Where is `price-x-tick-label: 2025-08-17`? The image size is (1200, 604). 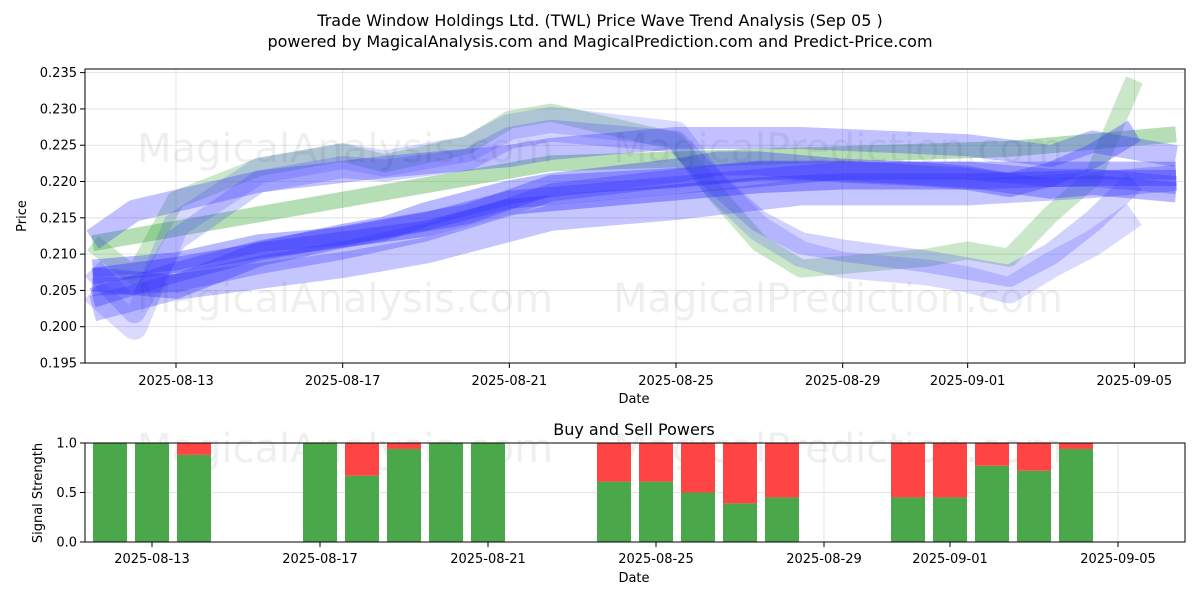
price-x-tick-label: 2025-08-17 is located at coordinates (343, 381).